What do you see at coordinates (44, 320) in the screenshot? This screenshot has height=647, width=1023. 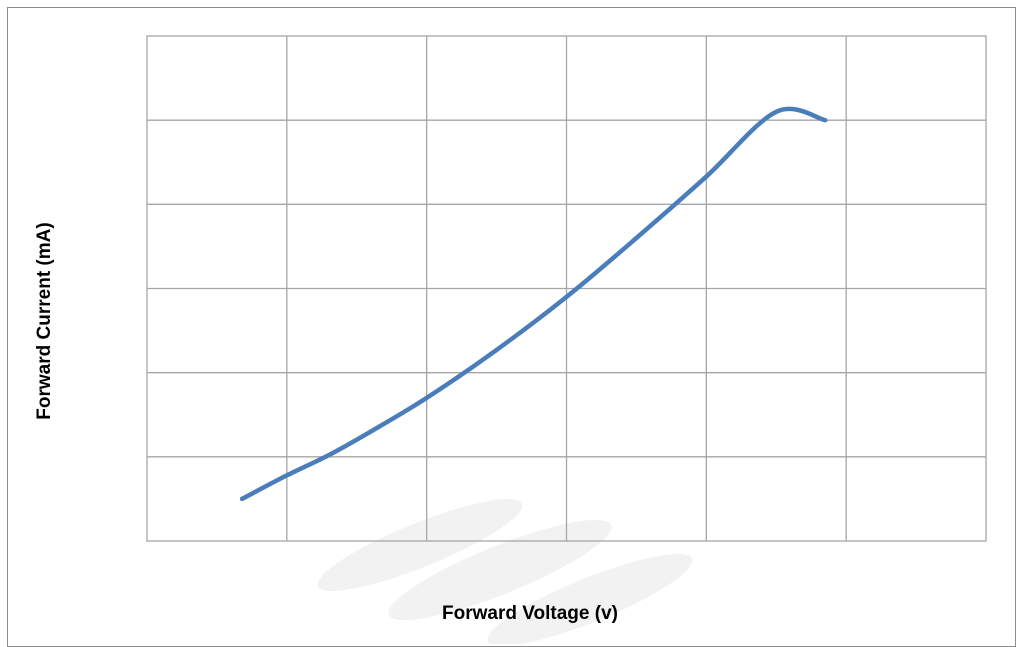 I see `y-axis-label: Forward Current (mA)` at bounding box center [44, 320].